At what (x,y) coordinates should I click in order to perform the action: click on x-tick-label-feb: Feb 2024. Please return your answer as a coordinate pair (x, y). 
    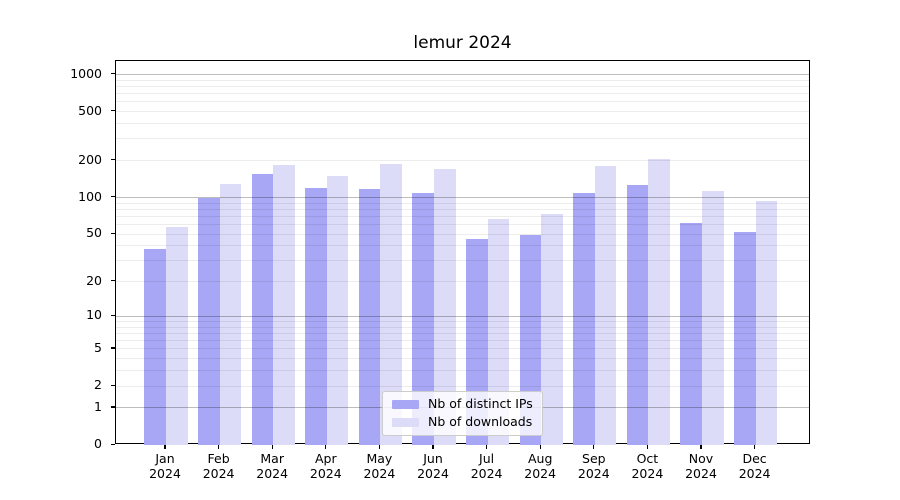
    Looking at the image, I should click on (218, 466).